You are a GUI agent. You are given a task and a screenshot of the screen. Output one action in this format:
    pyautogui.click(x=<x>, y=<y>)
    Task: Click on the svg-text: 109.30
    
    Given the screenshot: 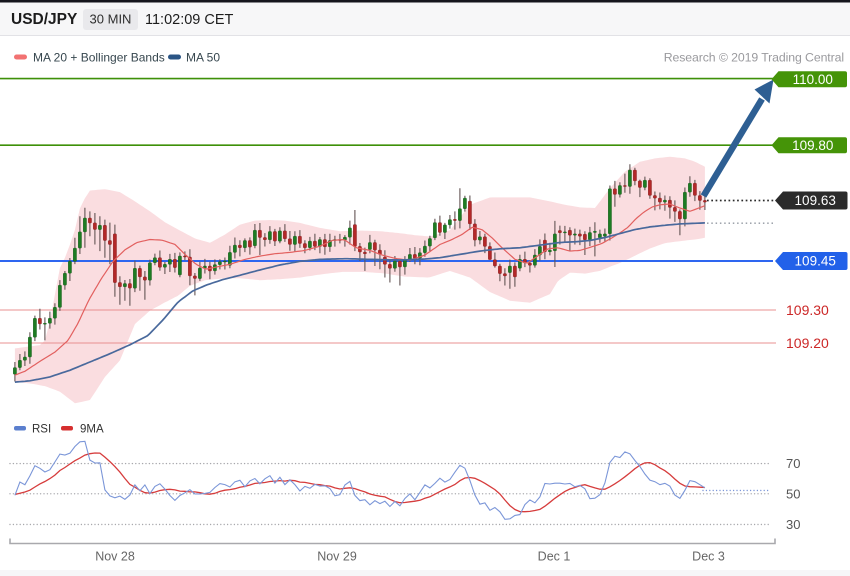 What is the action you would take?
    pyautogui.click(x=807, y=310)
    